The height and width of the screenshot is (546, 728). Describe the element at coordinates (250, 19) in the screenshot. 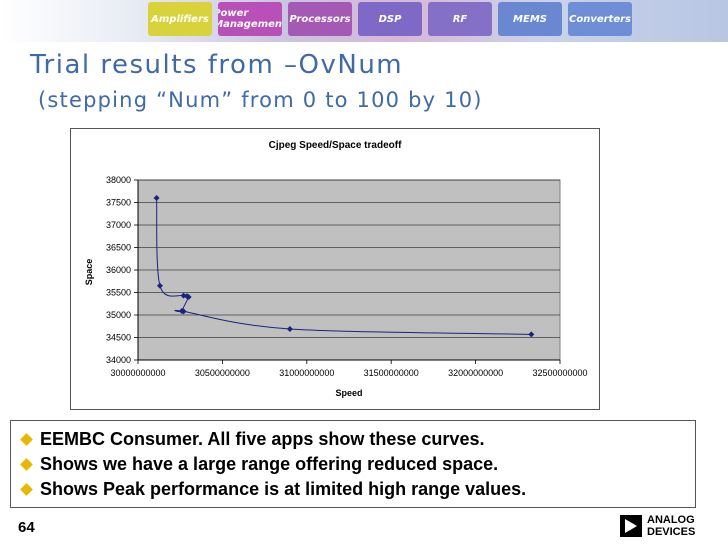

I see `banner-tile: Power Management` at that location.